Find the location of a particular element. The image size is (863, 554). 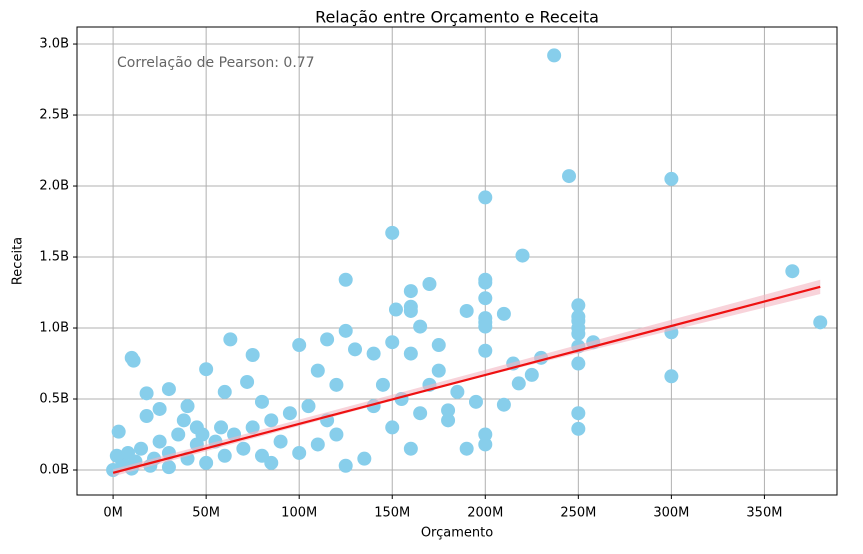

x-tick-label: 200M is located at coordinates (485, 513).